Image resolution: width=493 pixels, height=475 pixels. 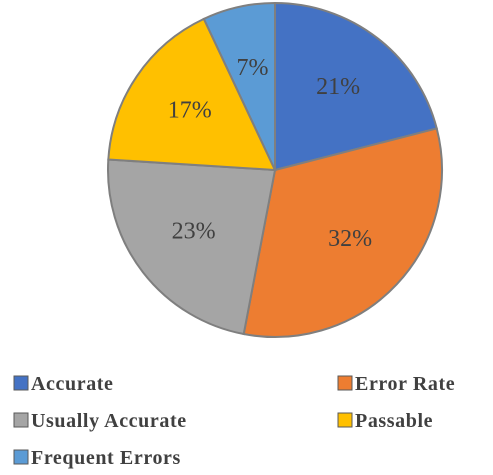 What do you see at coordinates (239, 86) in the screenshot?
I see `pie-slice-frequent-errors` at bounding box center [239, 86].